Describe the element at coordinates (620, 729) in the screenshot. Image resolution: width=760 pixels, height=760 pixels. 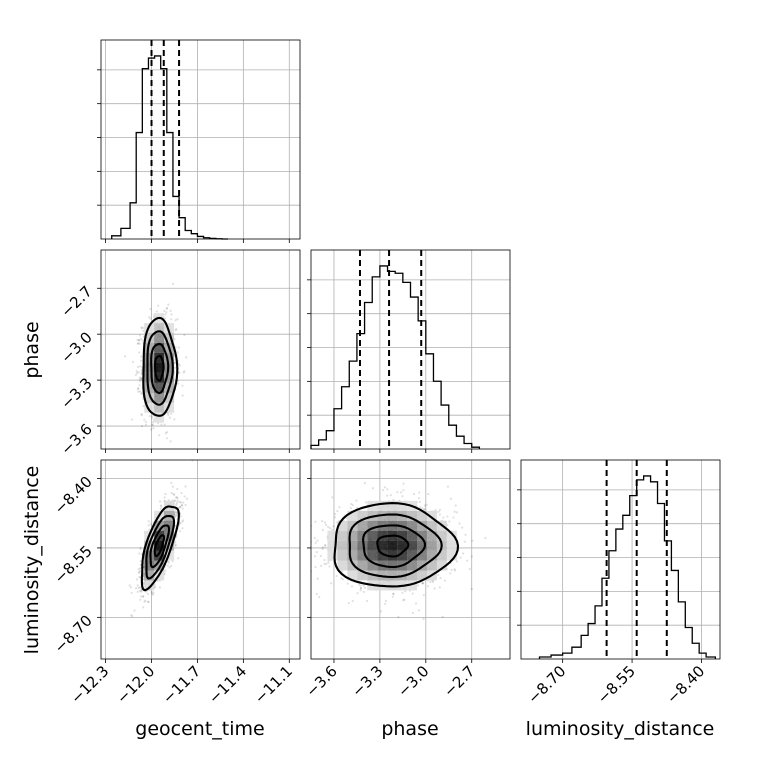
I see `x-axis-label-luminosity-distance: luminosity_distance` at that location.